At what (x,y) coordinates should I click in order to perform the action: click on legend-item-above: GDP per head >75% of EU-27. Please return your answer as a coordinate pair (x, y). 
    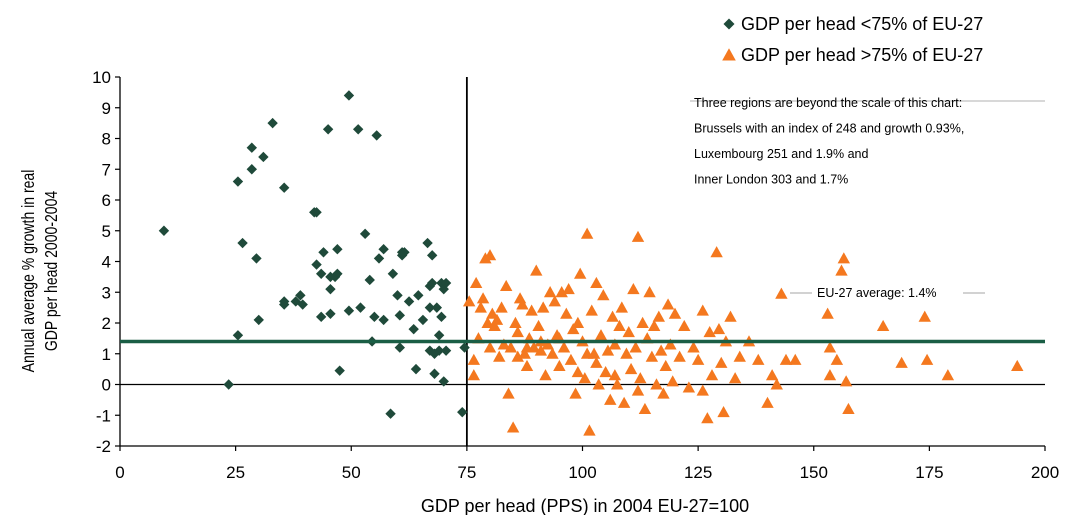
    Looking at the image, I should click on (852, 55).